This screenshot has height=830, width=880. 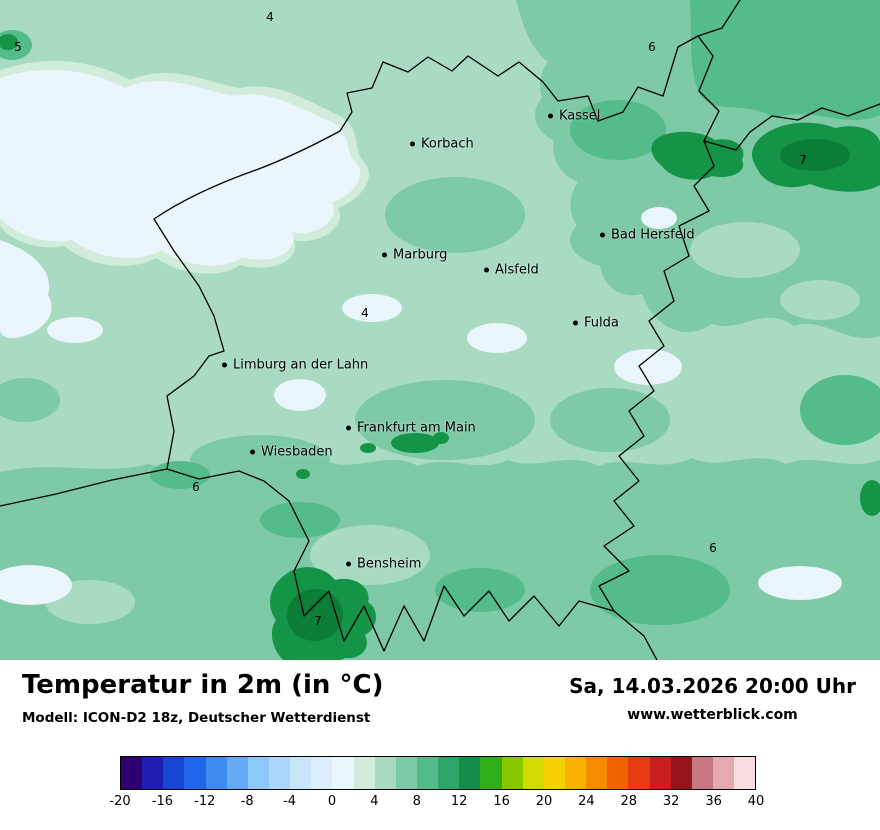 I want to click on colorbar-tick-label: -12, so click(x=205, y=801).